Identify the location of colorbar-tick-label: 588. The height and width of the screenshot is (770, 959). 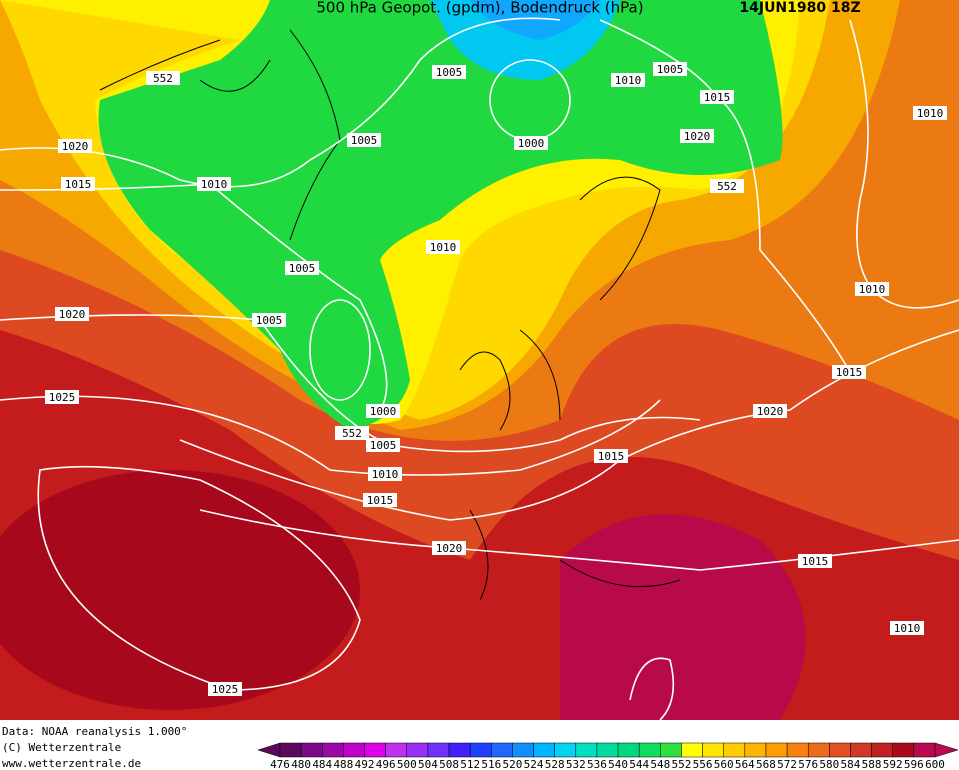
(872, 764).